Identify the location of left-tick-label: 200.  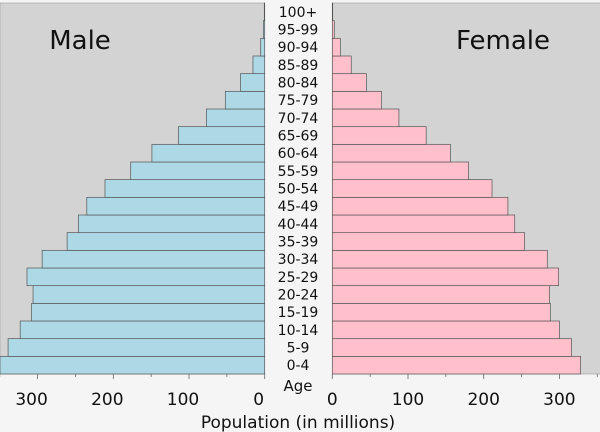
(107, 400).